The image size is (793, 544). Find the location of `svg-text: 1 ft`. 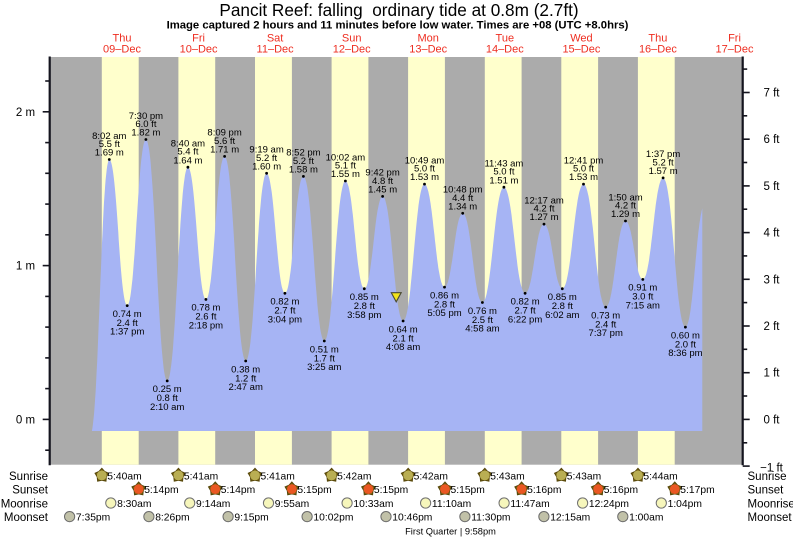

svg-text: 1 ft is located at coordinates (772, 374).